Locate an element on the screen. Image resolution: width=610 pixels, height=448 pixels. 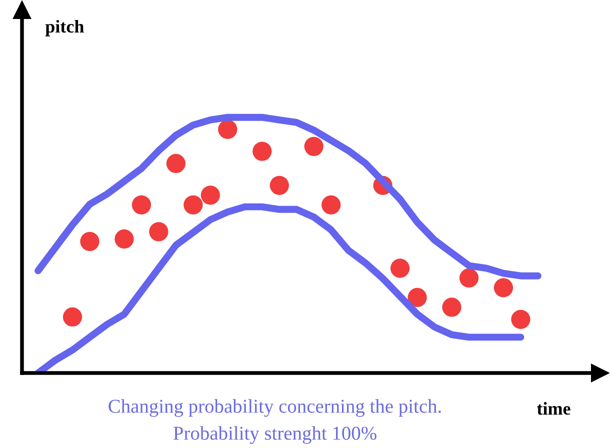
x-axis-title: time is located at coordinates (553, 408).